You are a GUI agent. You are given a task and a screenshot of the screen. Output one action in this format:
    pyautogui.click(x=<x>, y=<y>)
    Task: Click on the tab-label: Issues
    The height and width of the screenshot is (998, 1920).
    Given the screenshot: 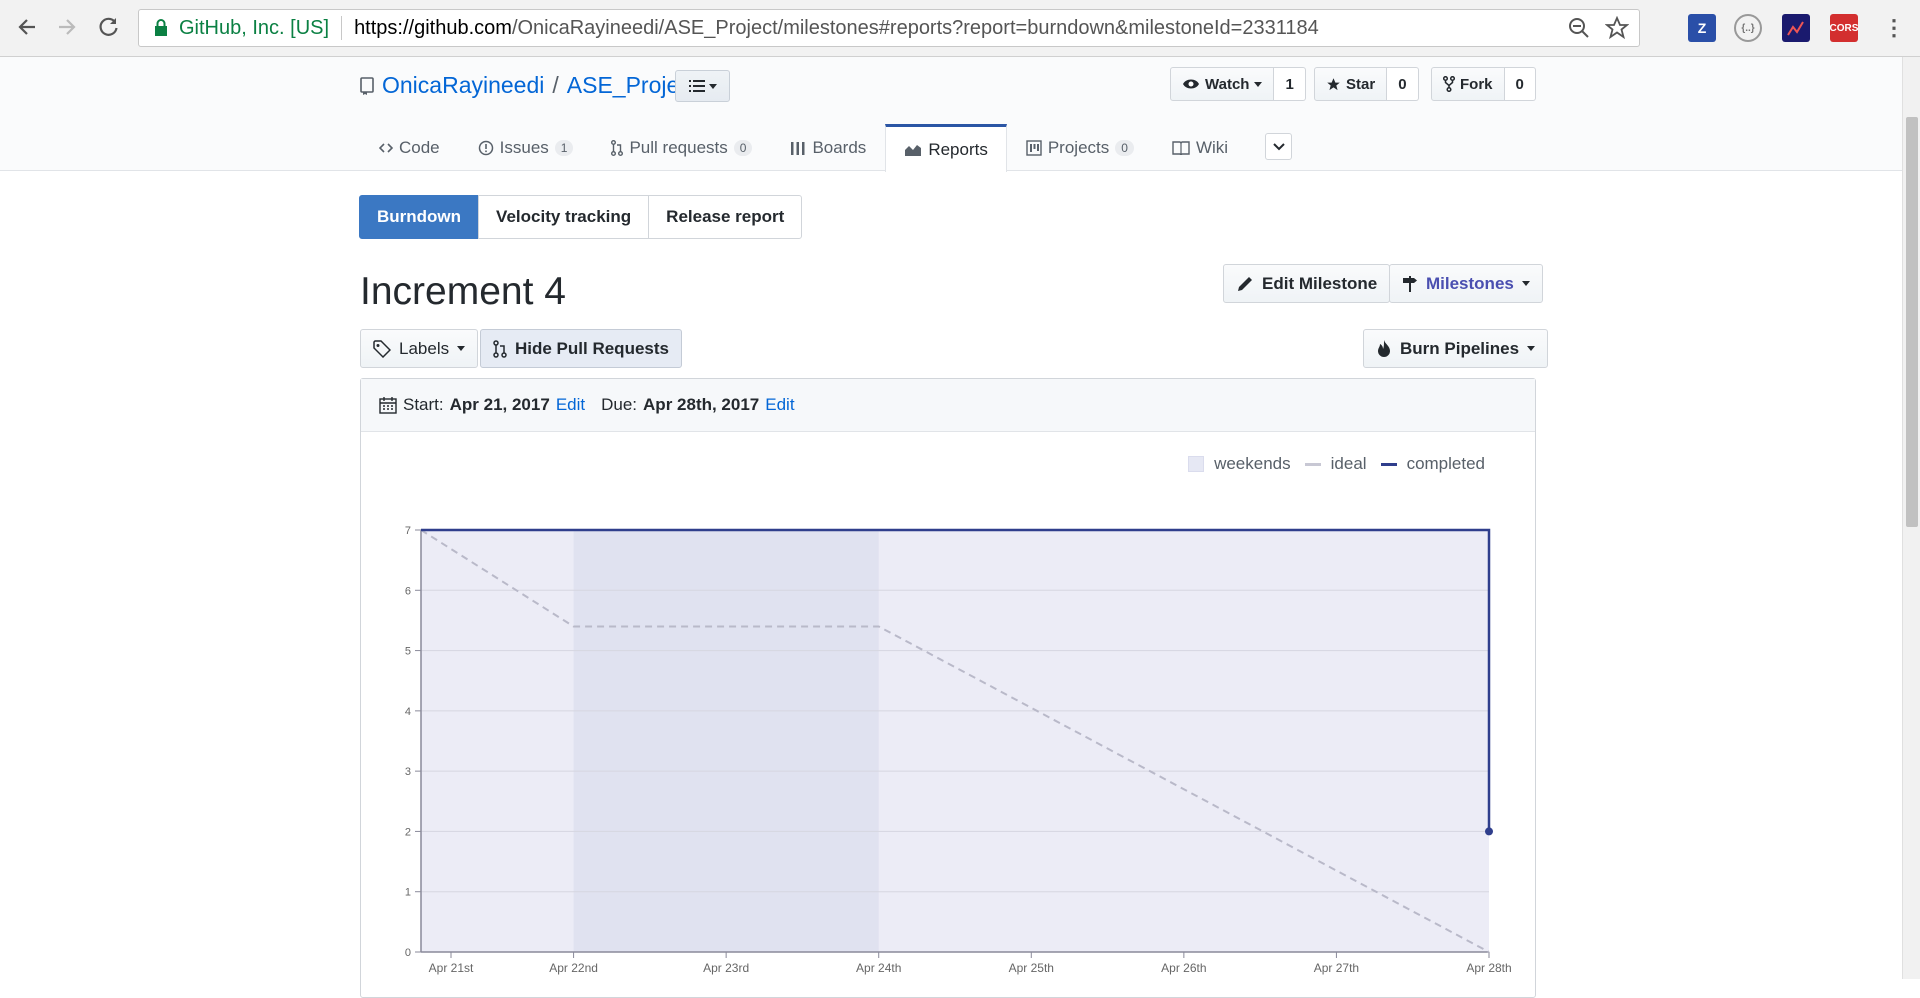 What is the action you would take?
    pyautogui.click(x=524, y=147)
    